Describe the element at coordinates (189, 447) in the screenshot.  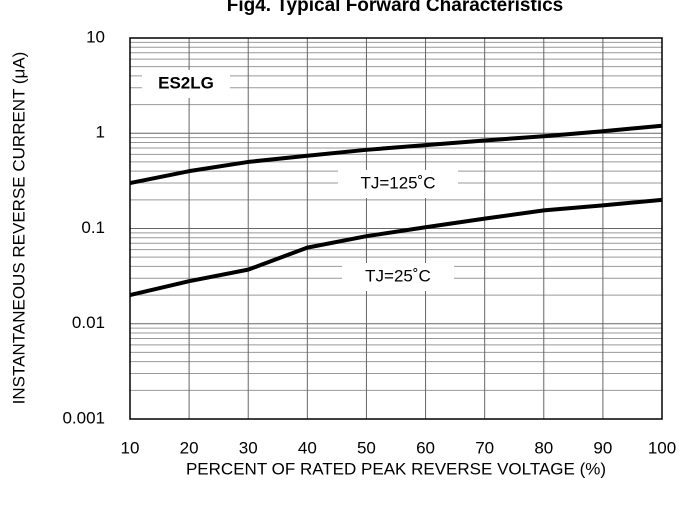
I see `x-tick-label: 20` at that location.